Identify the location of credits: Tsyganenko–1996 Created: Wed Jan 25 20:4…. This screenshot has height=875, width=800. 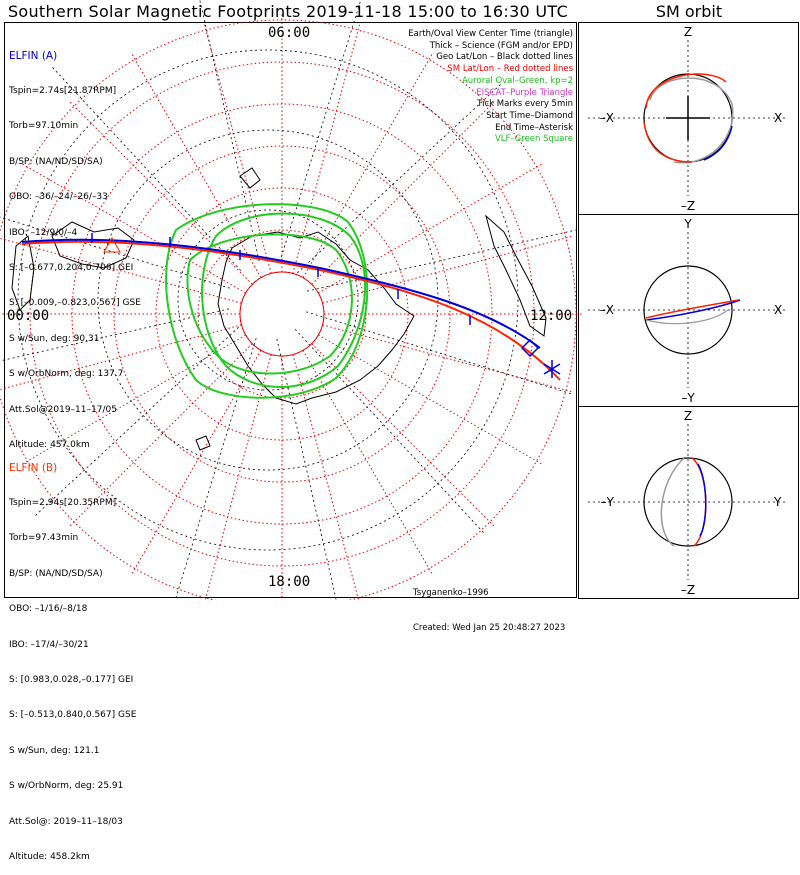
(489, 605).